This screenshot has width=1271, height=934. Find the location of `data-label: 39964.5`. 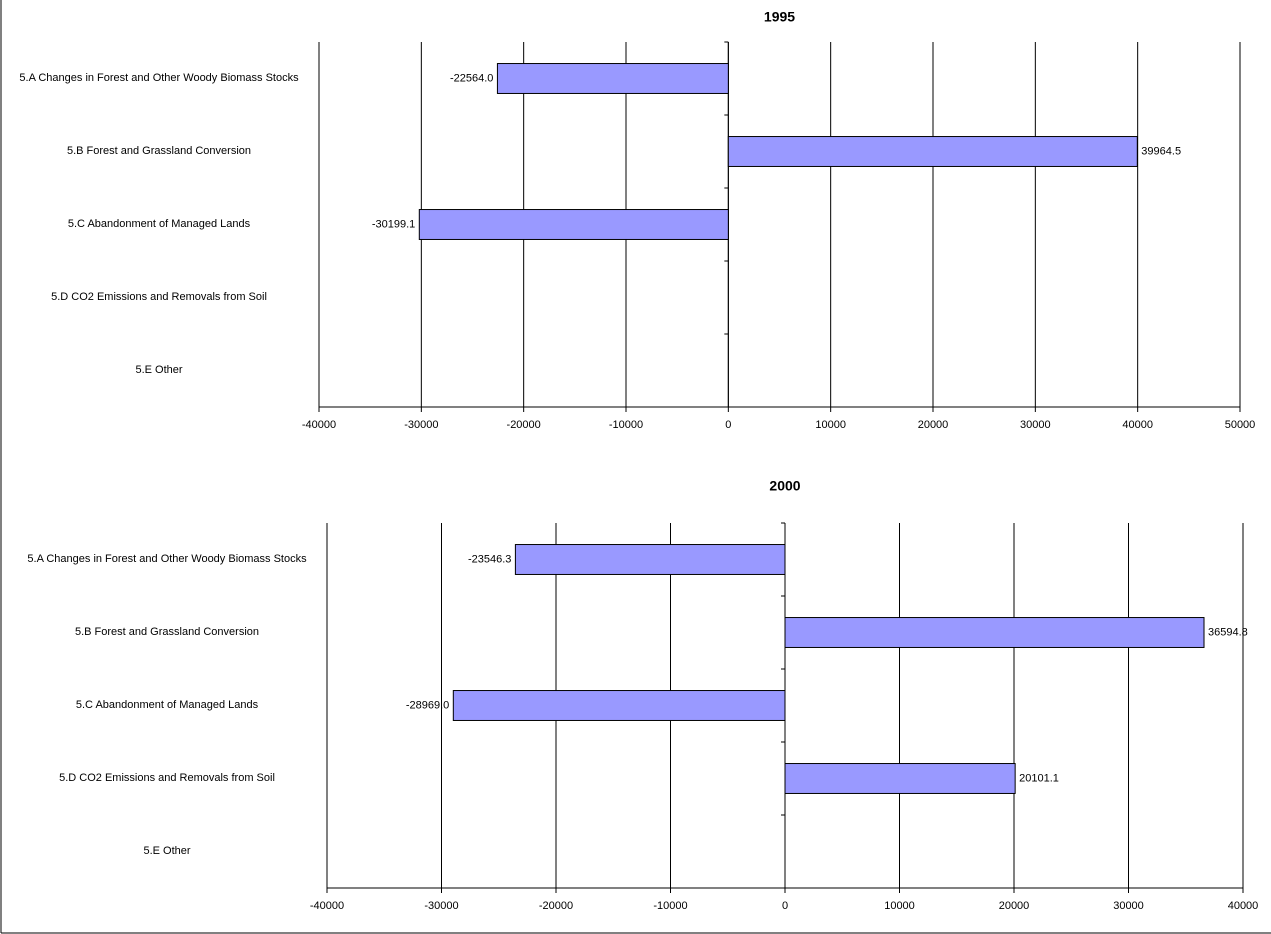

data-label: 39964.5 is located at coordinates (1161, 151).